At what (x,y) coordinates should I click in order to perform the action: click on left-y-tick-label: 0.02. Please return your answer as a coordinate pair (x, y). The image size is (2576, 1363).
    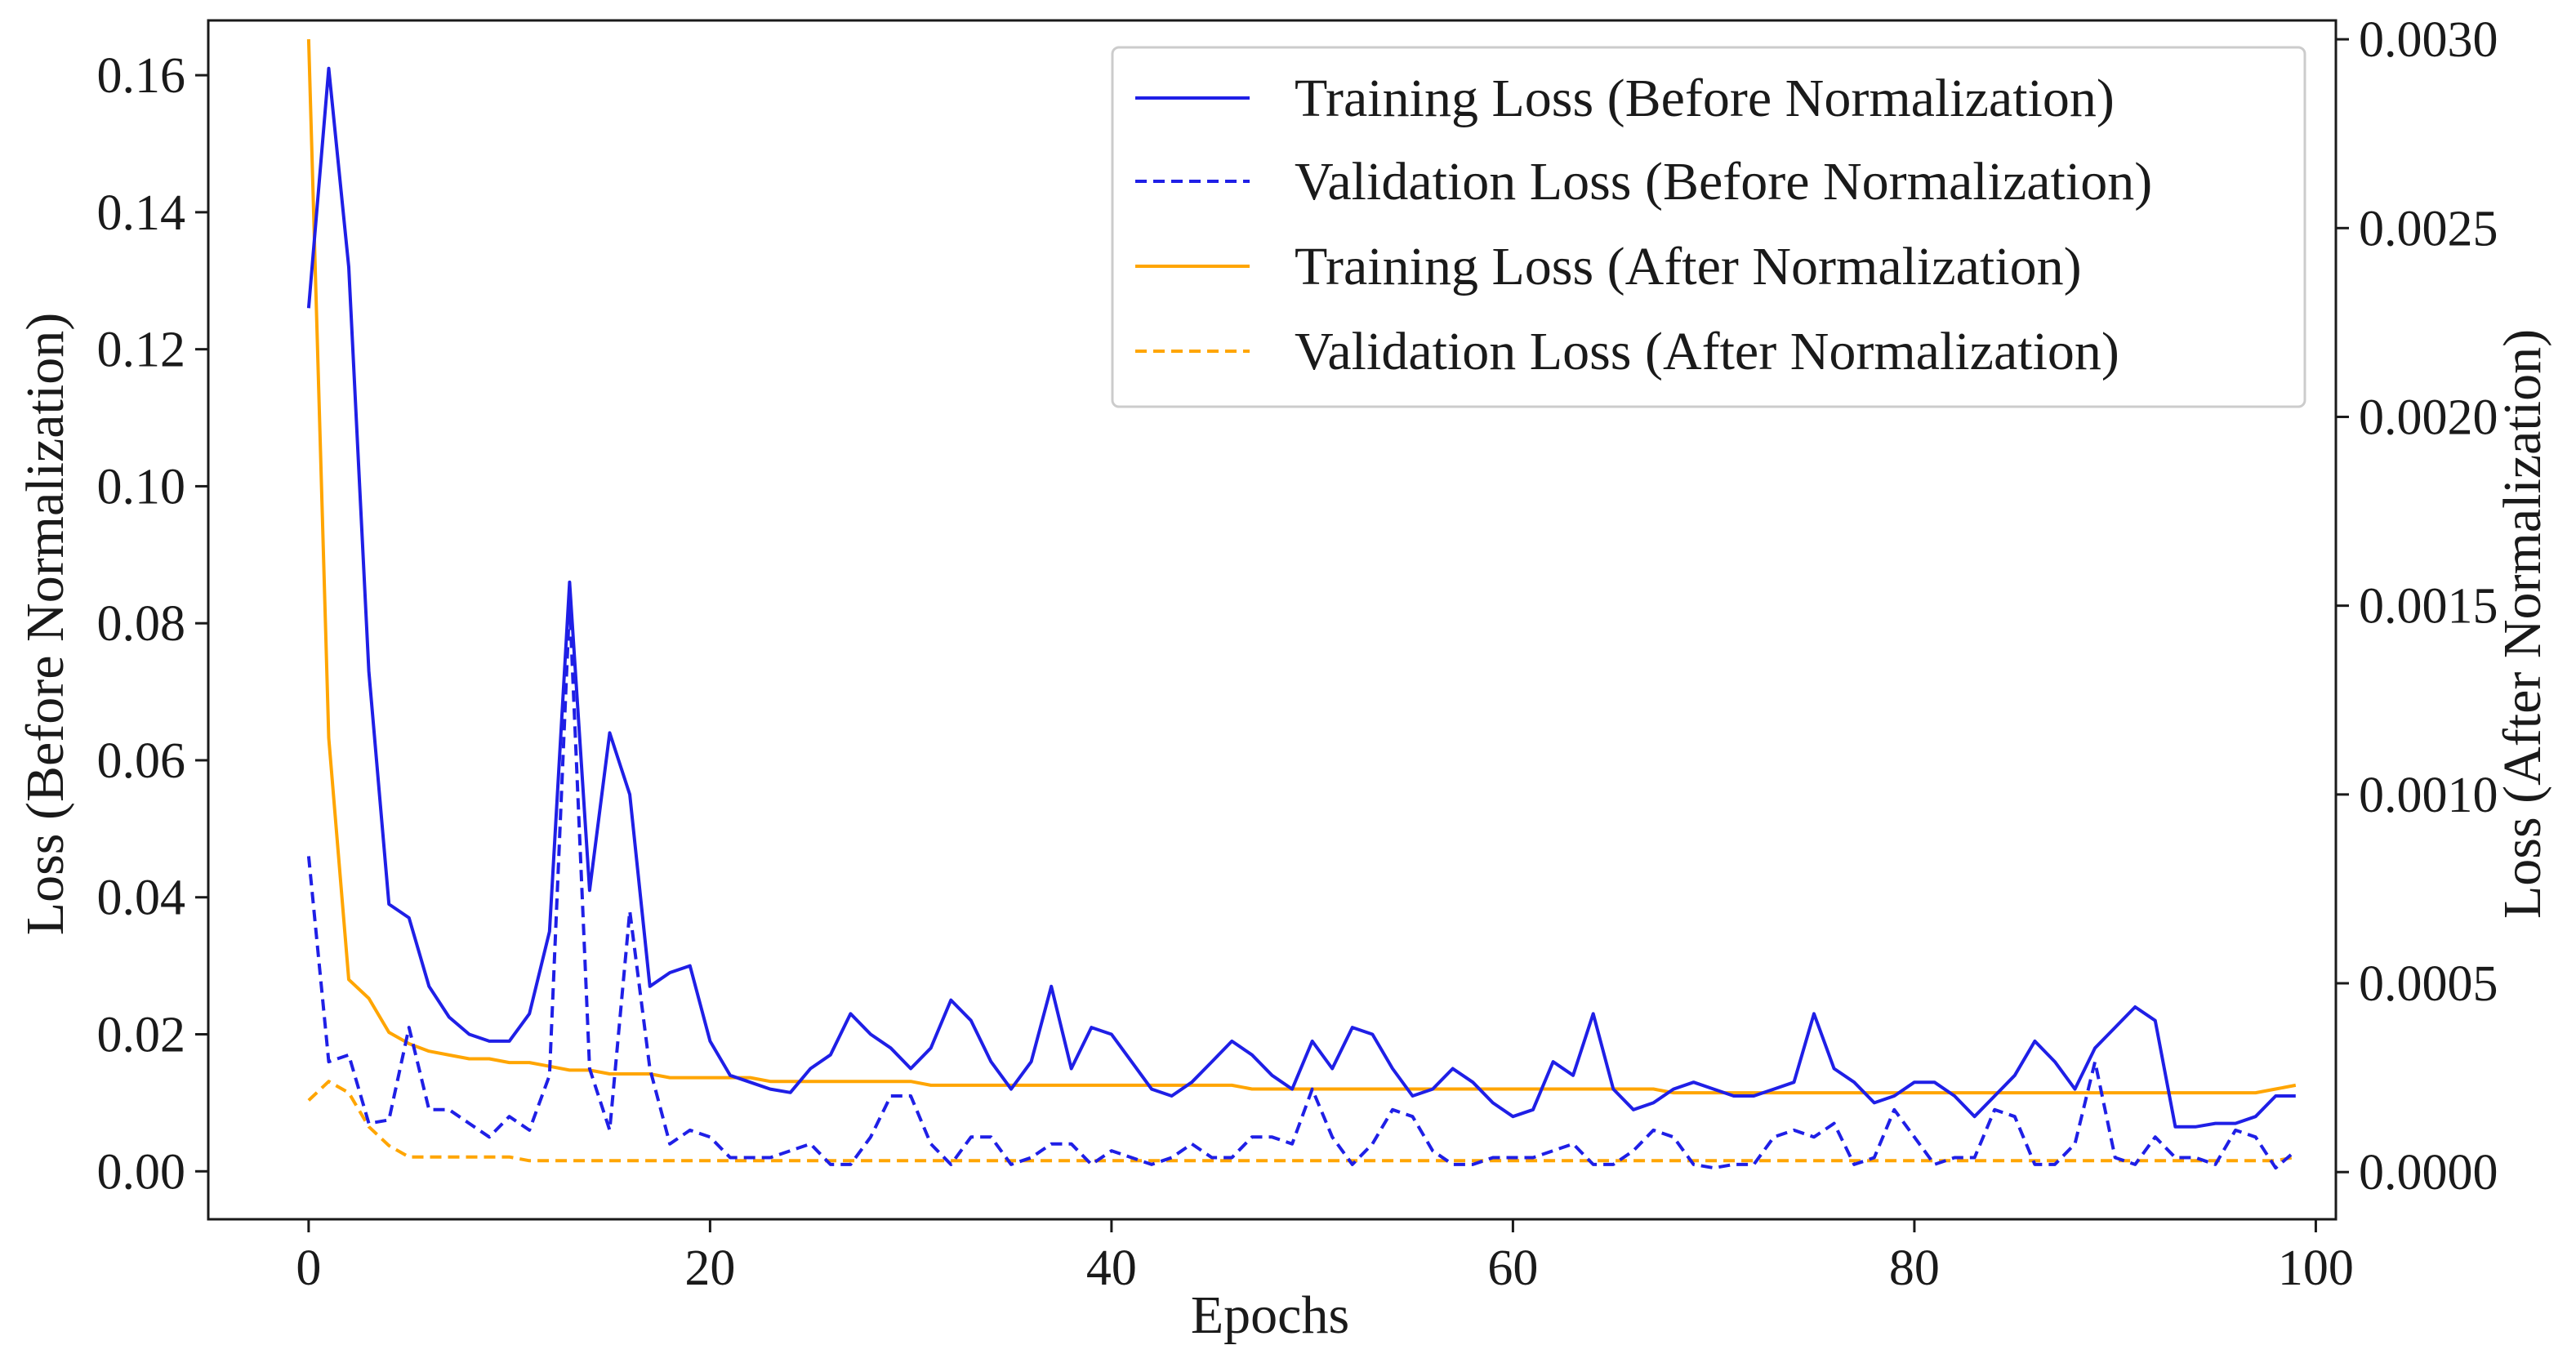
    Looking at the image, I should click on (141, 1036).